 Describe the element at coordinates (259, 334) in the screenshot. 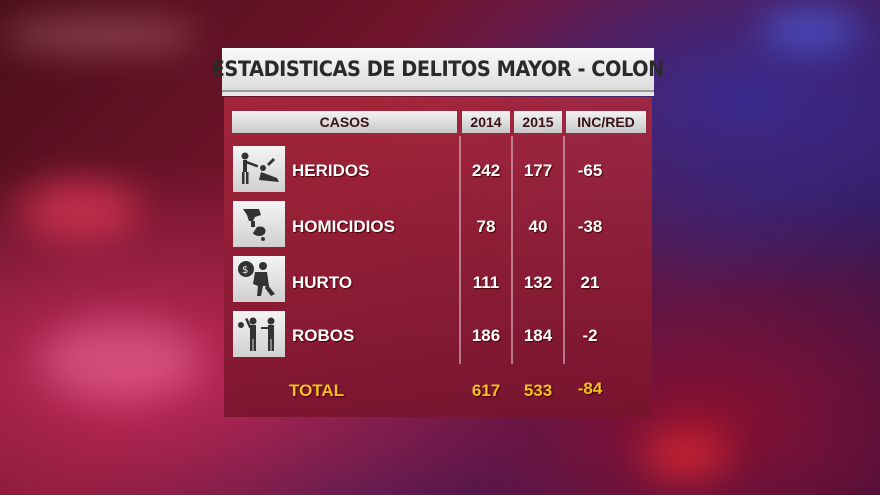

I see `robbery-icon` at that location.